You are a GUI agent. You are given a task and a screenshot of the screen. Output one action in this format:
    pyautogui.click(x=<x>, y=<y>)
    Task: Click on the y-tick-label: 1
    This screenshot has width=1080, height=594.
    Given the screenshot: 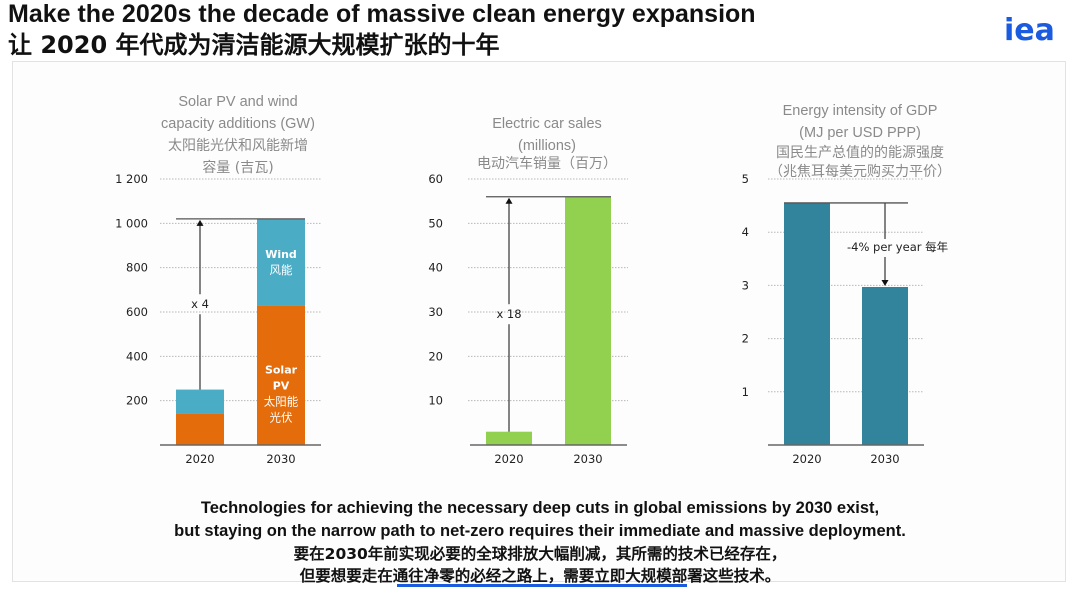 What is the action you would take?
    pyautogui.click(x=745, y=392)
    